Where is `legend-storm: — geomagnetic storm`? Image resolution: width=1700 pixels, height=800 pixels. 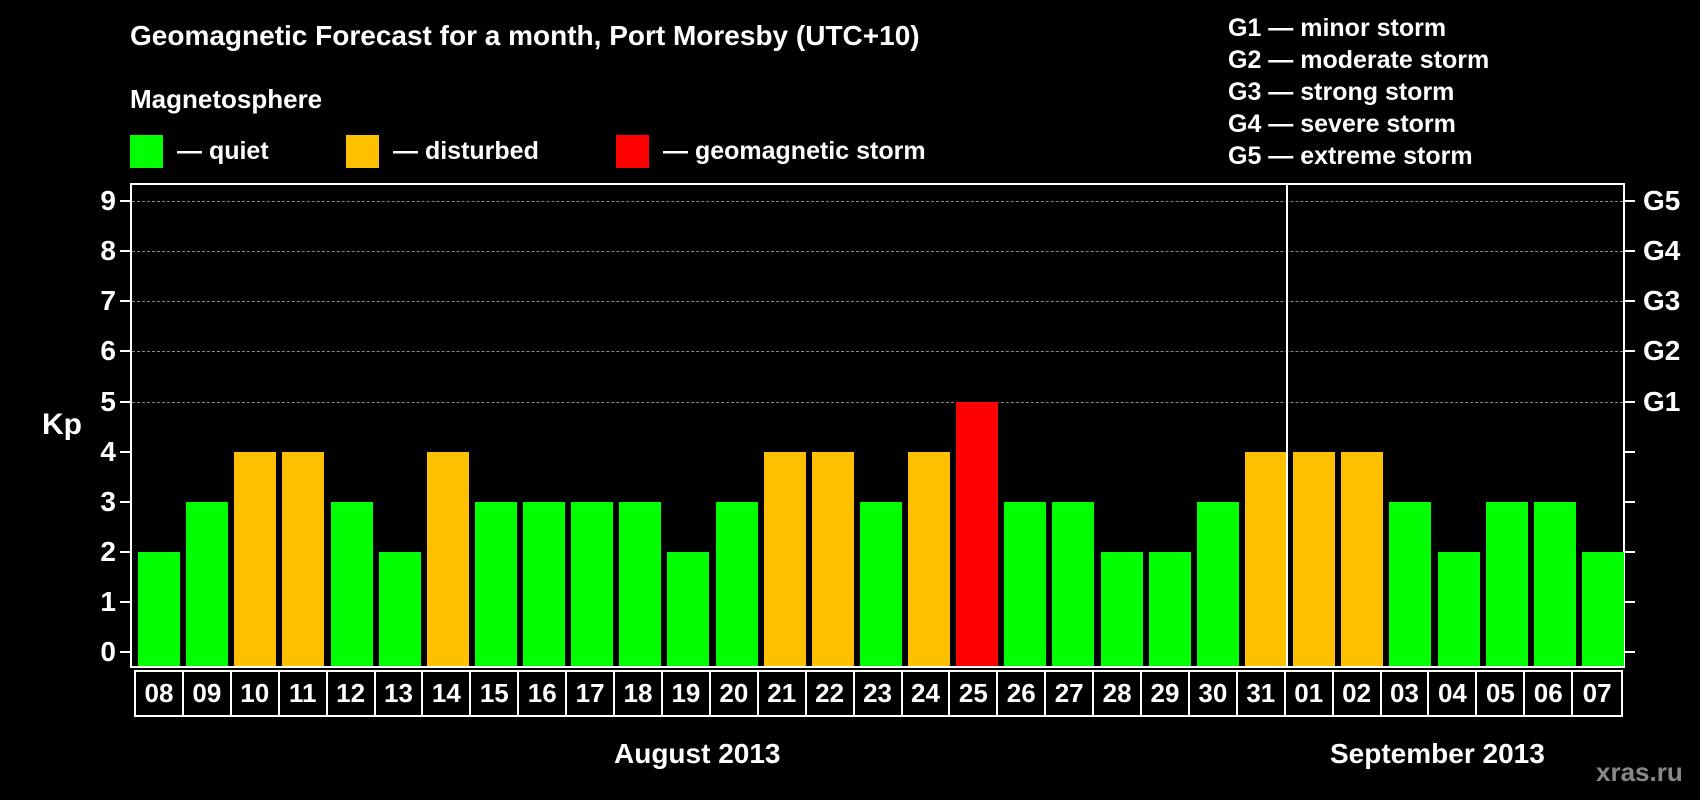
legend-storm: — geomagnetic storm is located at coordinates (771, 151).